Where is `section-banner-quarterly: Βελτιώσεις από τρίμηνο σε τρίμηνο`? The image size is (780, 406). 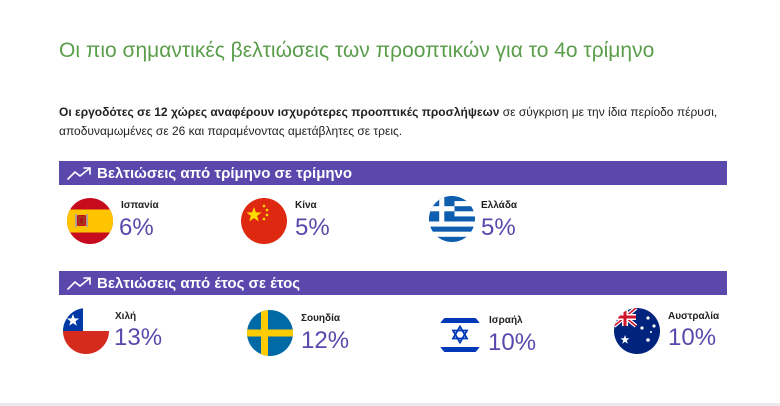
section-banner-quarterly: Βελτιώσεις από τρίμηνο σε τρίμηνο is located at coordinates (393, 173).